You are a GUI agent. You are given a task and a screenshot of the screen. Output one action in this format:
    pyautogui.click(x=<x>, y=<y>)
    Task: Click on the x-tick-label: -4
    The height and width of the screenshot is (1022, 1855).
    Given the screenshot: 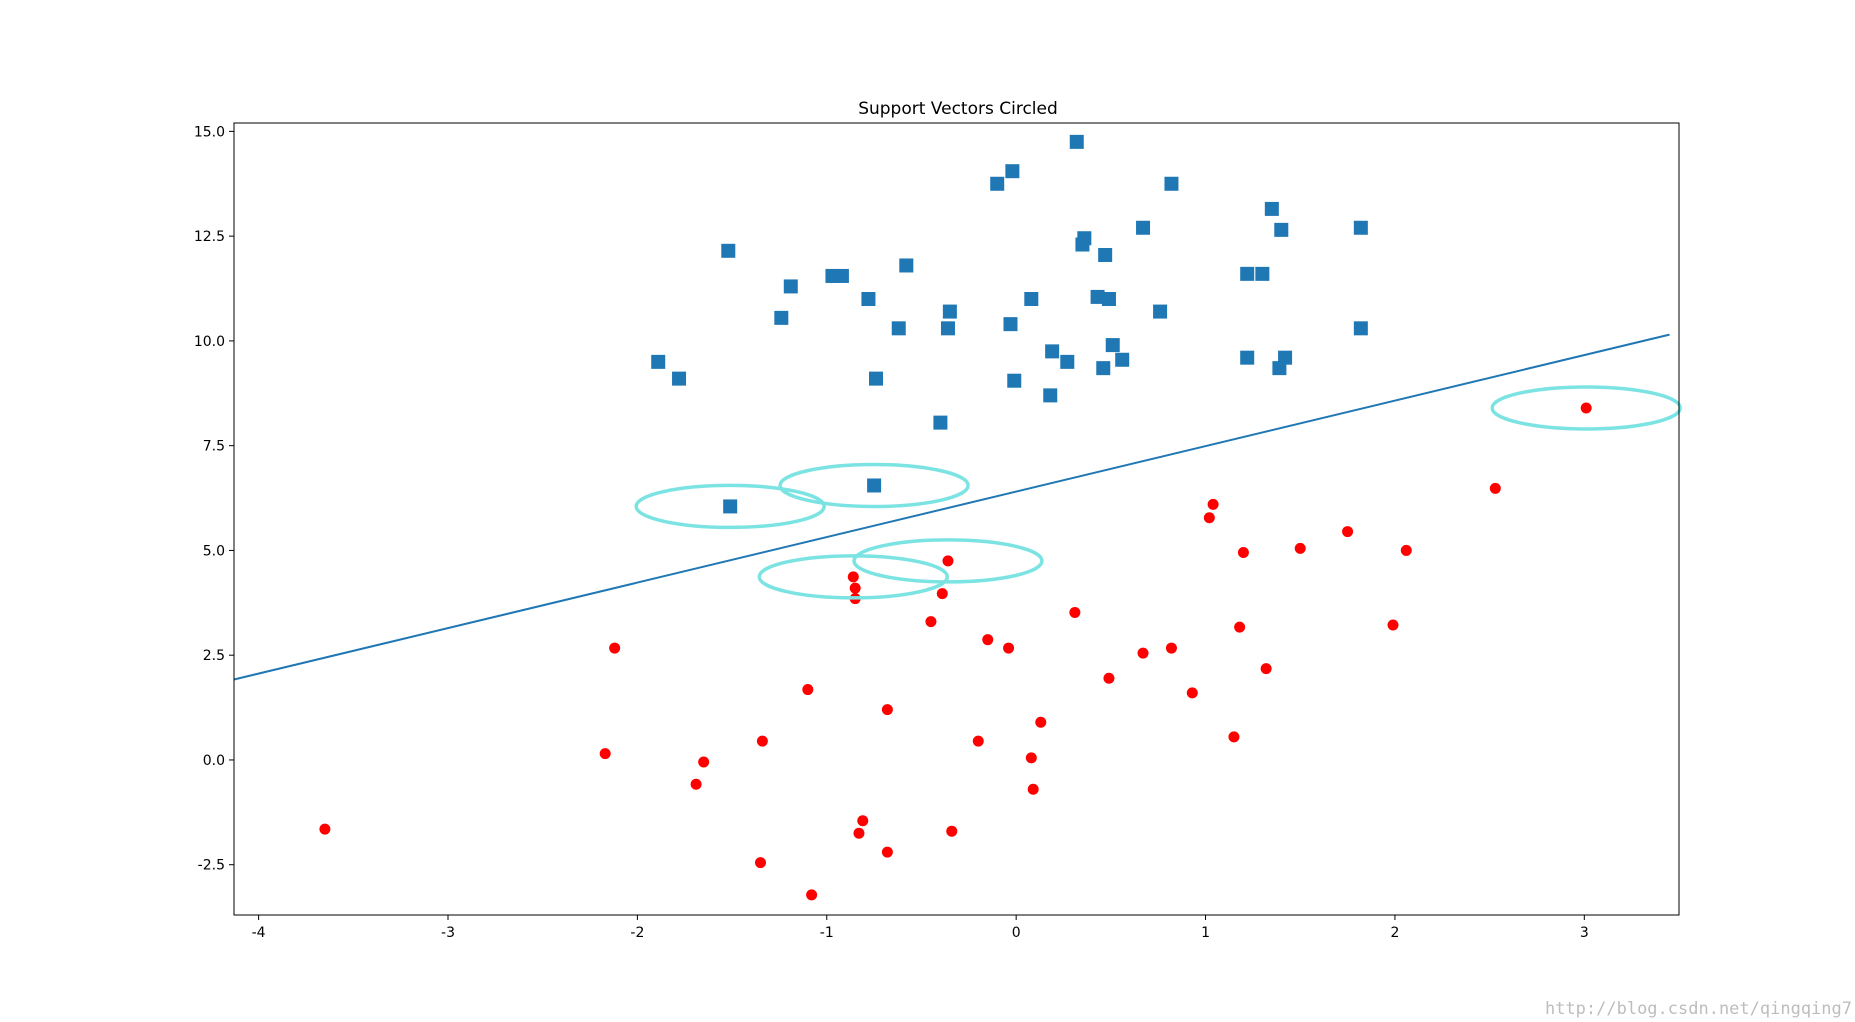 What is the action you would take?
    pyautogui.click(x=259, y=933)
    